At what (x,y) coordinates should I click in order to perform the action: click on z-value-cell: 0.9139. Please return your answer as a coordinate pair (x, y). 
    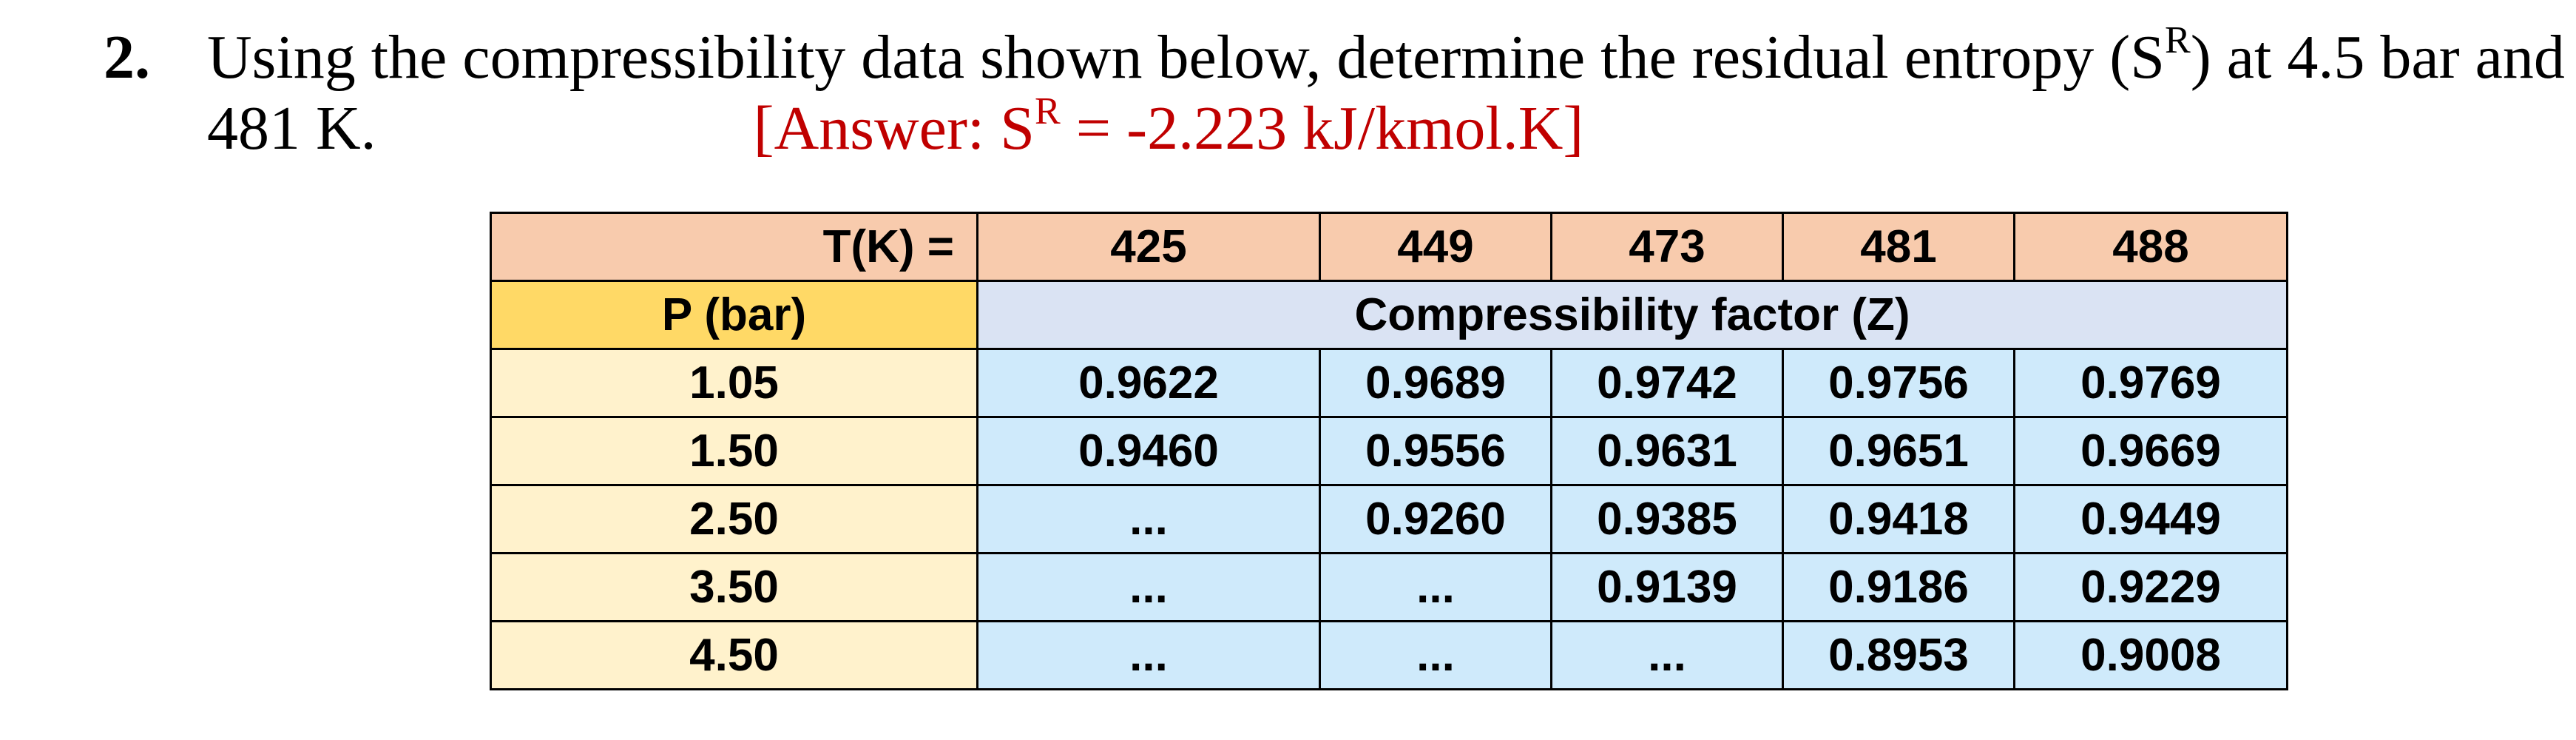
    Looking at the image, I should click on (1667, 587).